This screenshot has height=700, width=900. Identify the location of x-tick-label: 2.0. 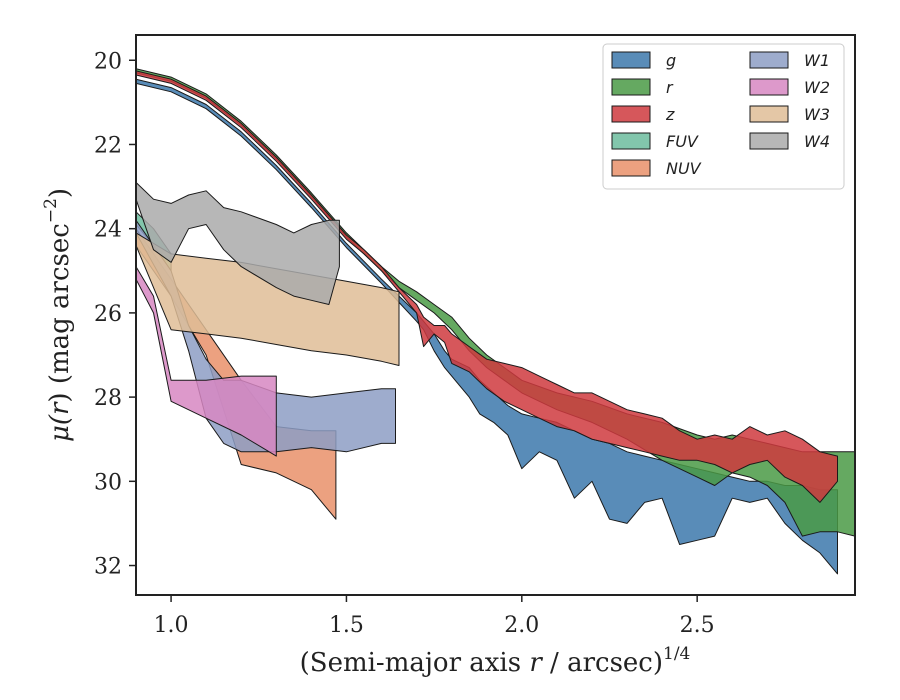
(521, 625).